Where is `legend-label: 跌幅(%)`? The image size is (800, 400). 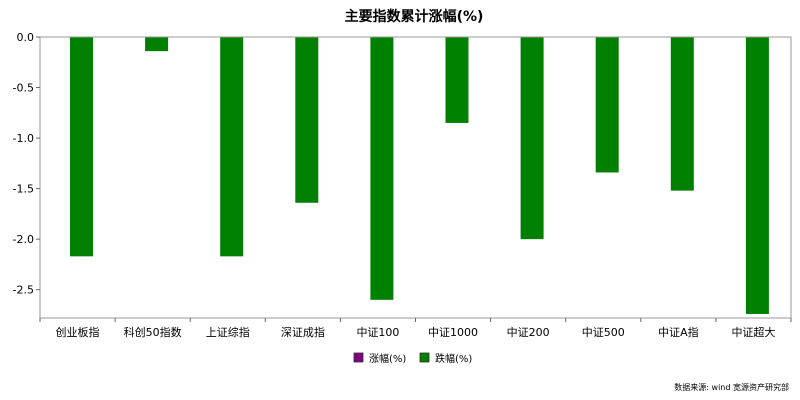
legend-label: 跌幅(%) is located at coordinates (453, 358).